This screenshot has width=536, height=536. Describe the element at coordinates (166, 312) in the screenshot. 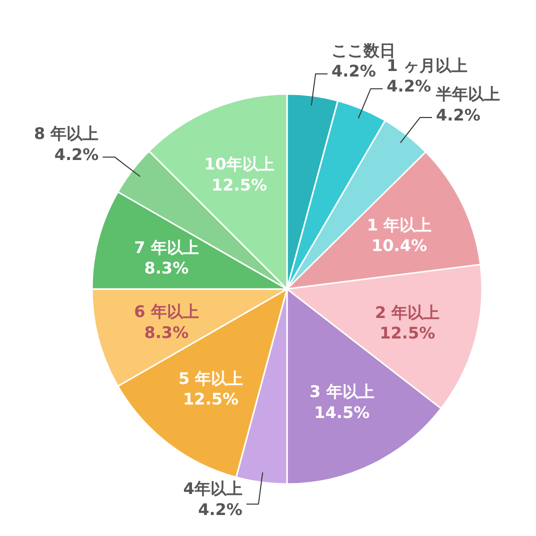

I see `slice-label: 6 年以上` at that location.